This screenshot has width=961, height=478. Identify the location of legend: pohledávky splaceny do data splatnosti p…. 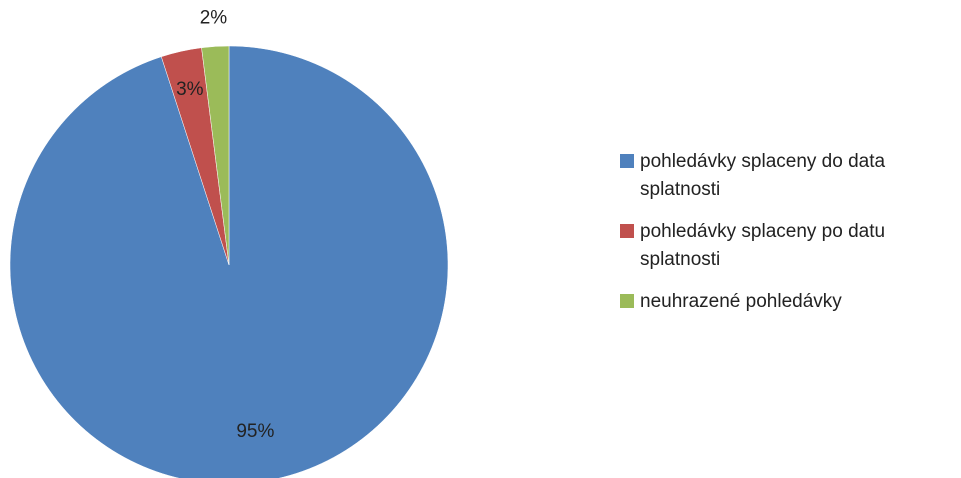
(787, 239).